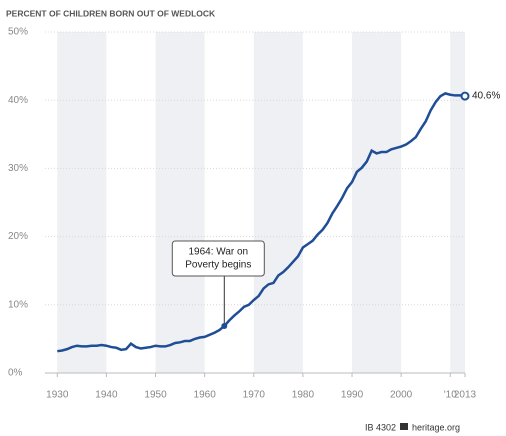  Describe the element at coordinates (18, 168) in the screenshot. I see `y-tick-label: 30%` at that location.